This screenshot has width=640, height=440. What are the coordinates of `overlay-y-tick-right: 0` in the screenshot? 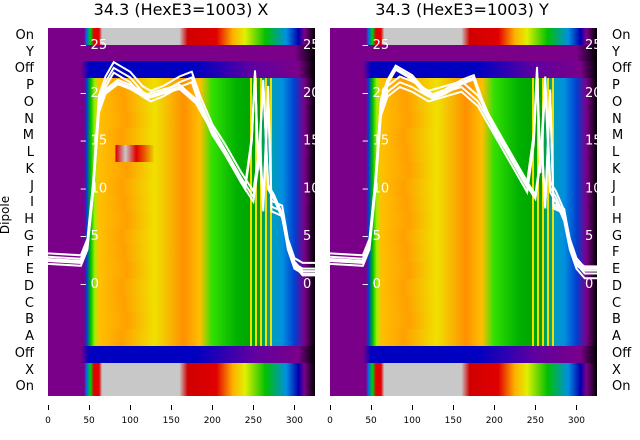 It's located at (589, 284).